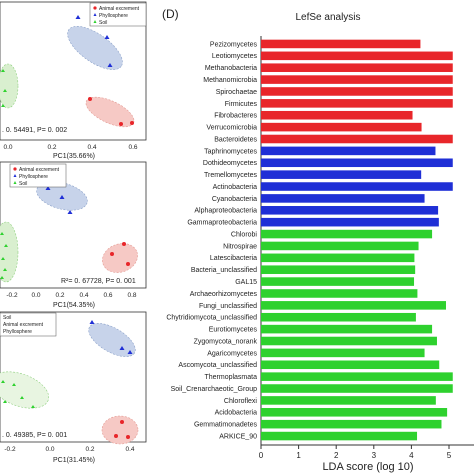 This screenshot has height=474, width=474. I want to click on bar-soil-crenarchaeotic-group, so click(357, 388).